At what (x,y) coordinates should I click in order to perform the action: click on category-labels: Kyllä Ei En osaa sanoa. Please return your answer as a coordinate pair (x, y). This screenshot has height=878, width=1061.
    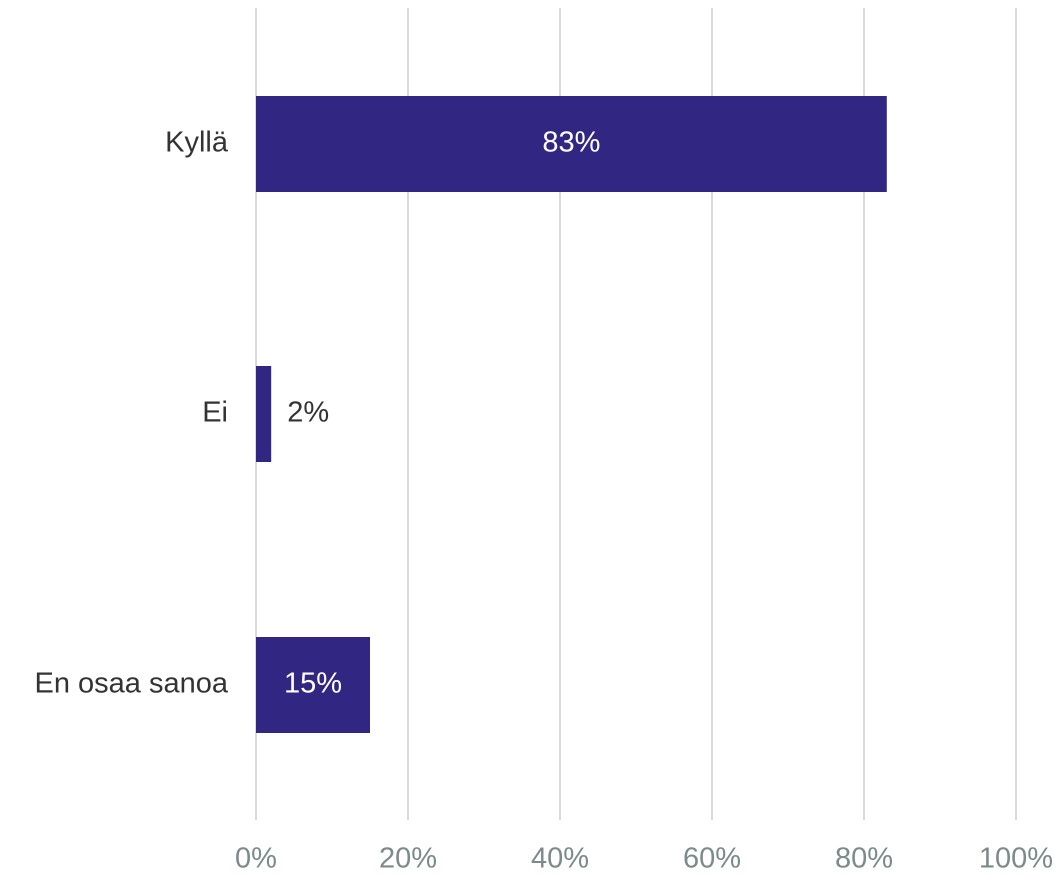
    Looking at the image, I should click on (132, 413).